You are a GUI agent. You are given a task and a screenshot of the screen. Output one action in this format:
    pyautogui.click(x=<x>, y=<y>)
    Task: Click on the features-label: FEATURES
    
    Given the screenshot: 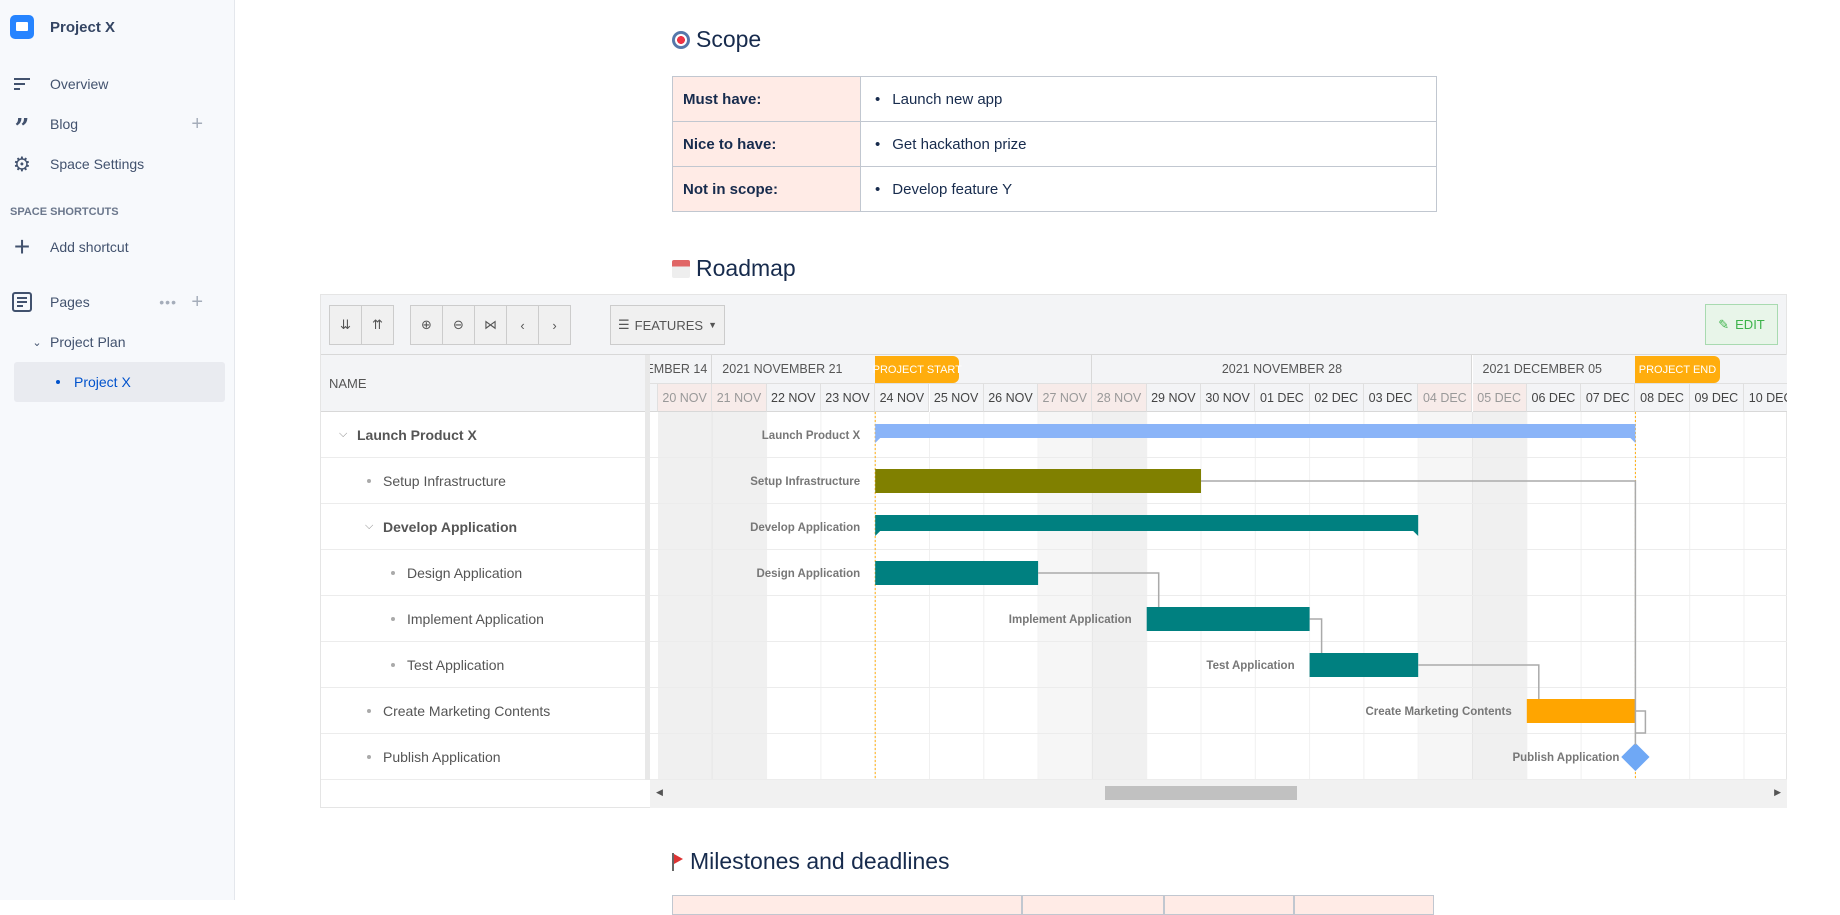 What is the action you would take?
    pyautogui.click(x=669, y=325)
    